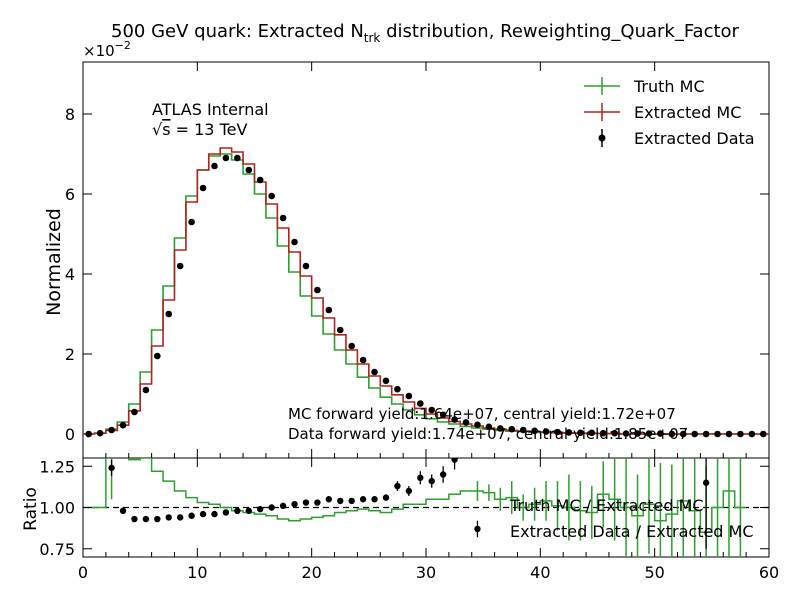 The image size is (799, 603). What do you see at coordinates (694, 138) in the screenshot?
I see `legend-label-extracted-data: Extracted Data` at bounding box center [694, 138].